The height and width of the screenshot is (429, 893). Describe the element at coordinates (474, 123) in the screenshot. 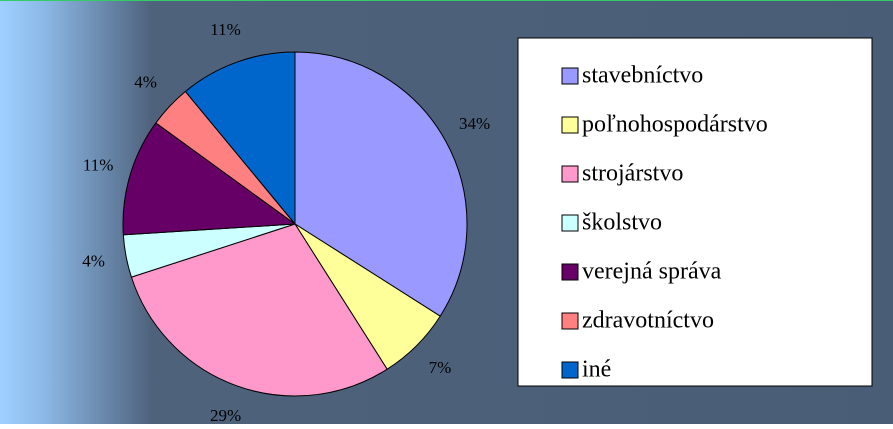

I see `data-label: 34%` at that location.